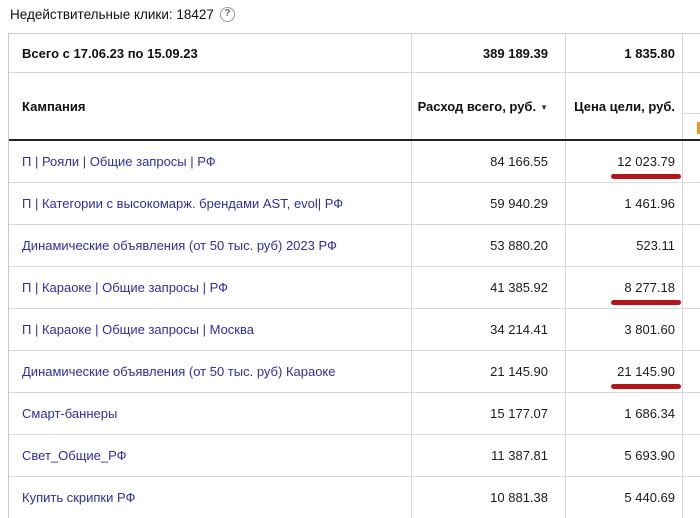  Describe the element at coordinates (210, 106) in the screenshot. I see `column-header-campaign: Кампания` at that location.